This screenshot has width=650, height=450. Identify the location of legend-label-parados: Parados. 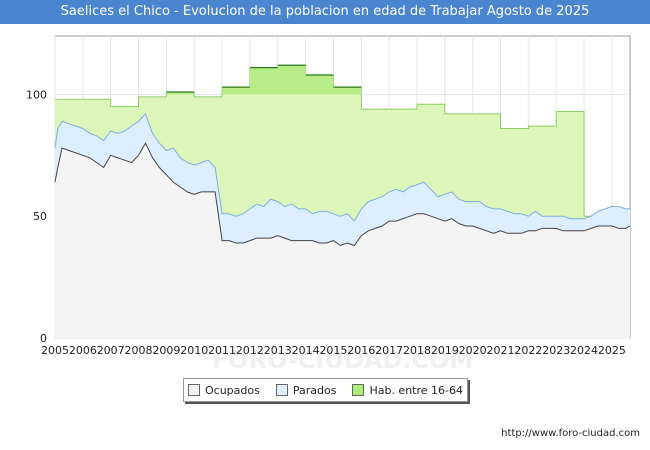
(314, 390).